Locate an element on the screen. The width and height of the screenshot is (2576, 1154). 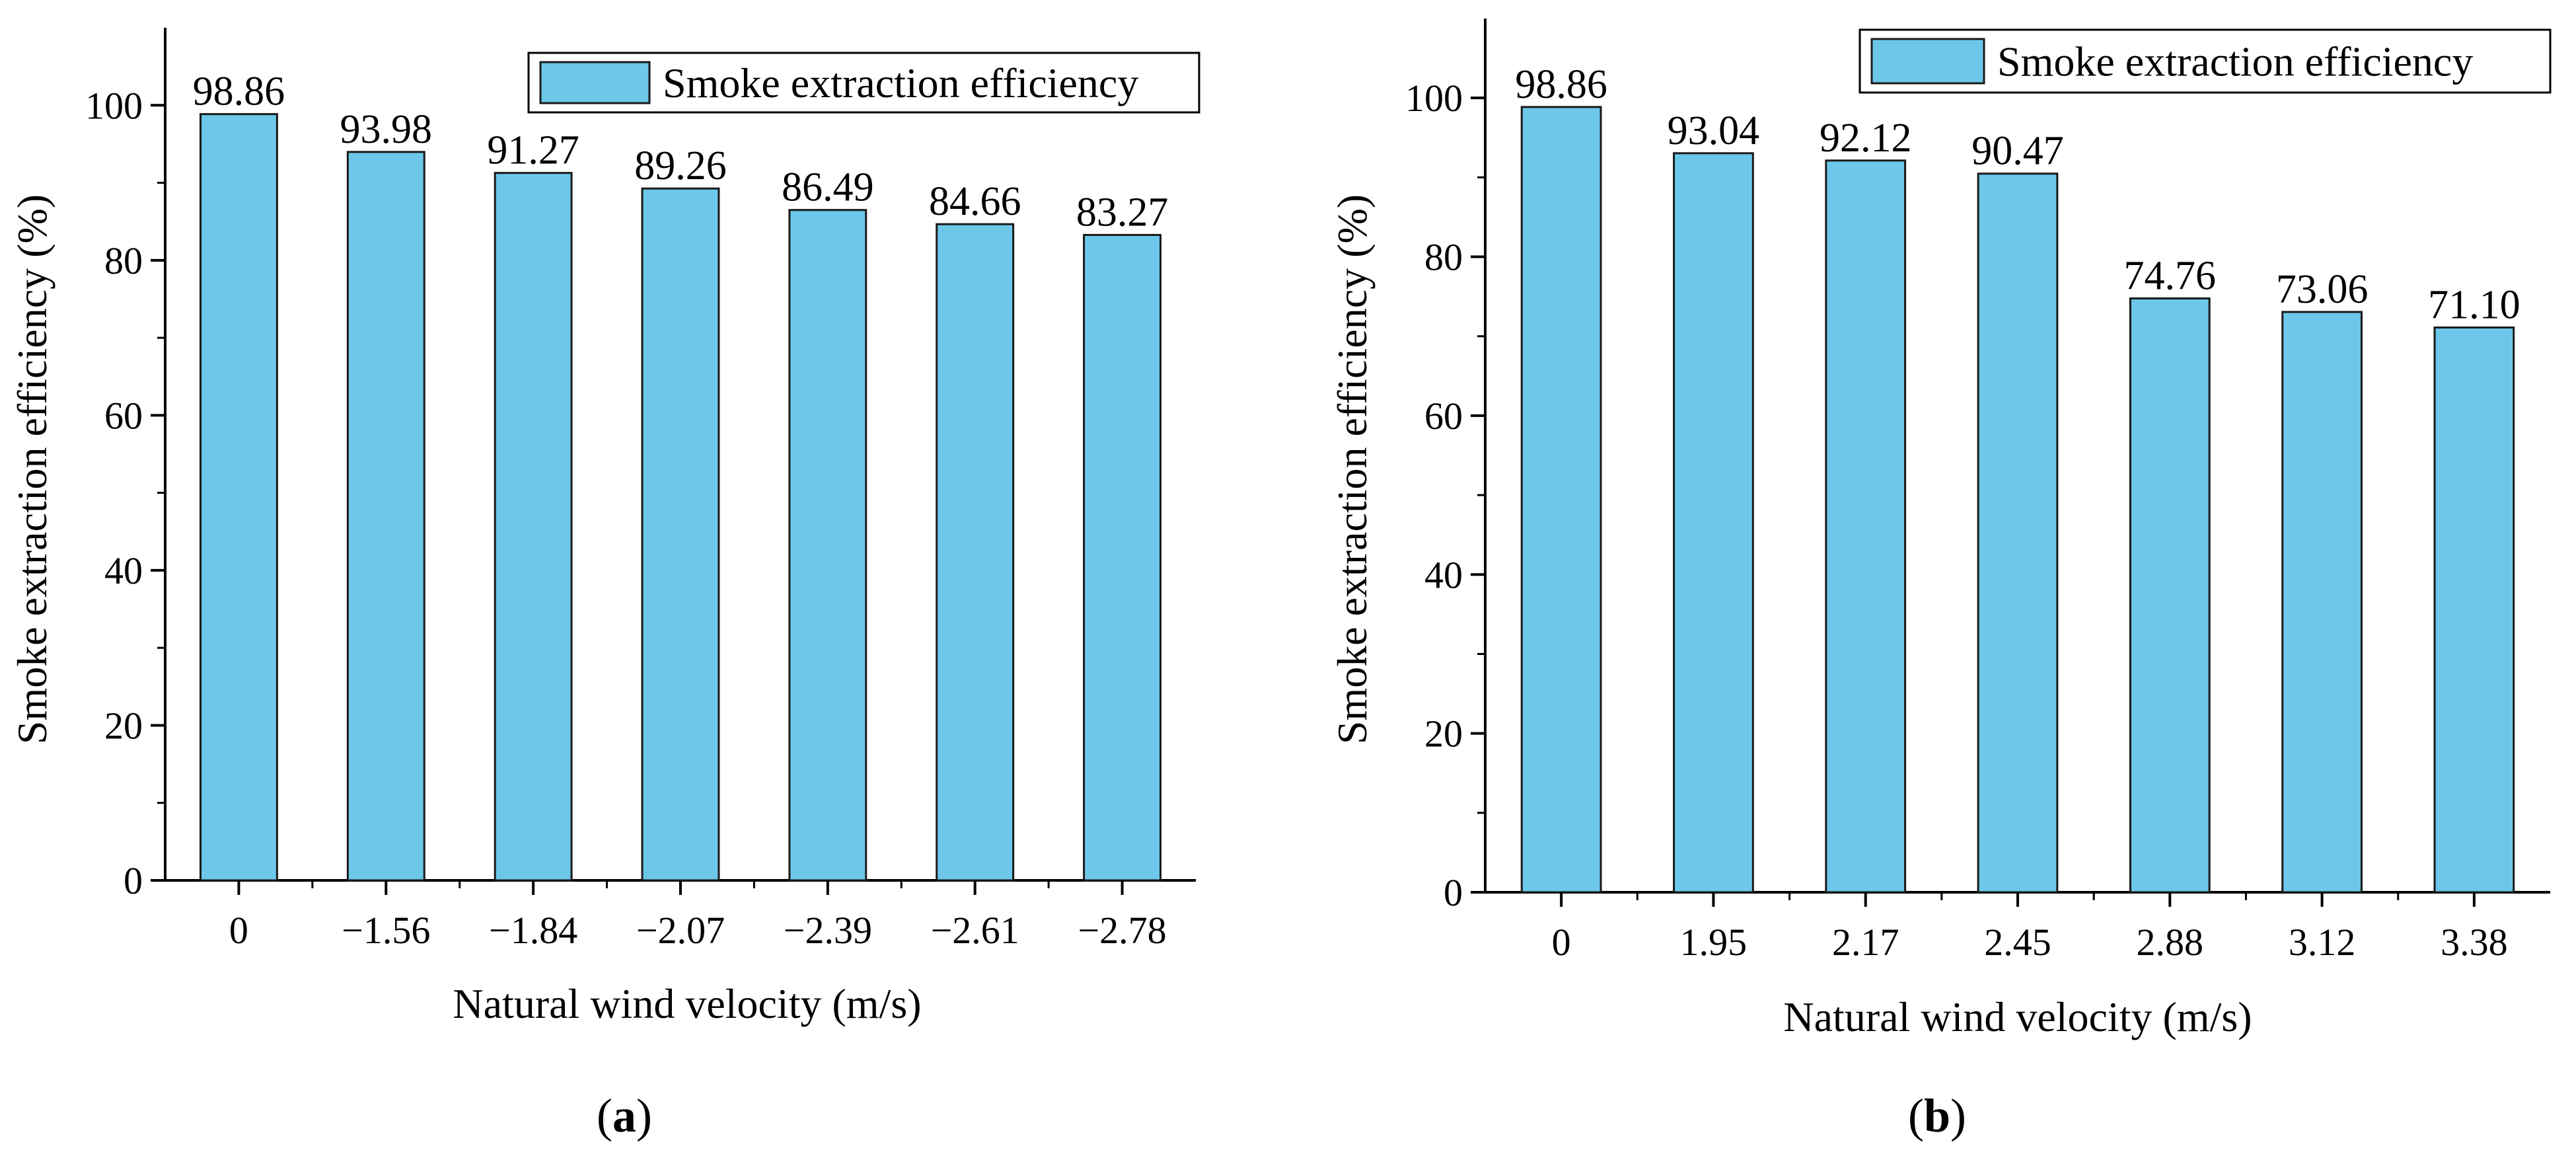
data-label: 74.76 is located at coordinates (2170, 276).